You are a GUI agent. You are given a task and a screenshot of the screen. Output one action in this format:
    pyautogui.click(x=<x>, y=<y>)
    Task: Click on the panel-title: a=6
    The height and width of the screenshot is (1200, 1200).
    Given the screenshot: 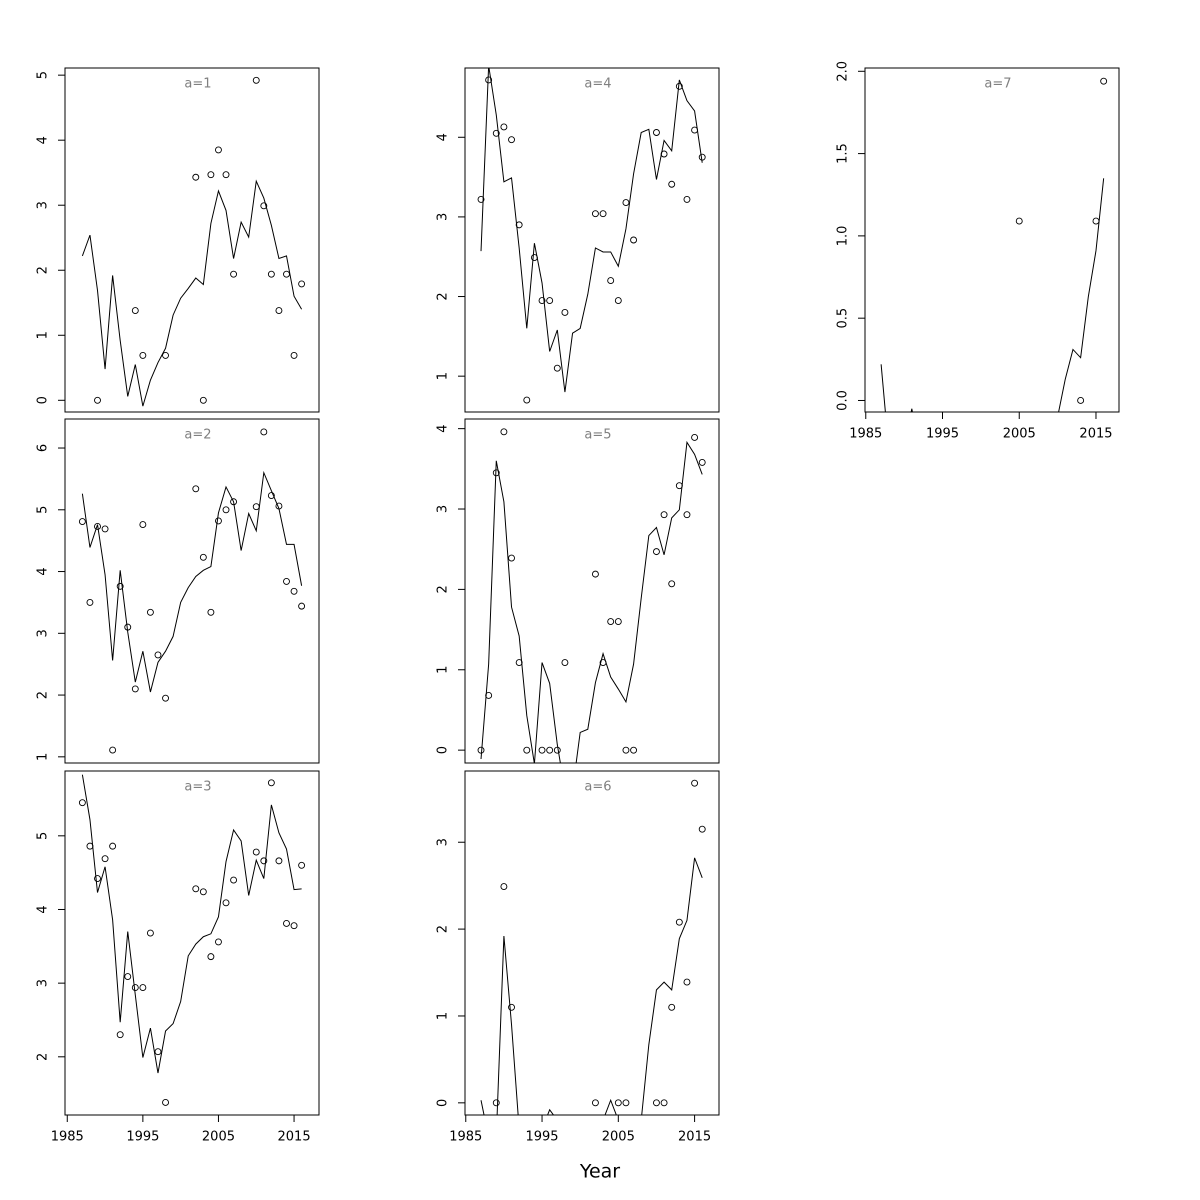 What is the action you would take?
    pyautogui.click(x=597, y=787)
    